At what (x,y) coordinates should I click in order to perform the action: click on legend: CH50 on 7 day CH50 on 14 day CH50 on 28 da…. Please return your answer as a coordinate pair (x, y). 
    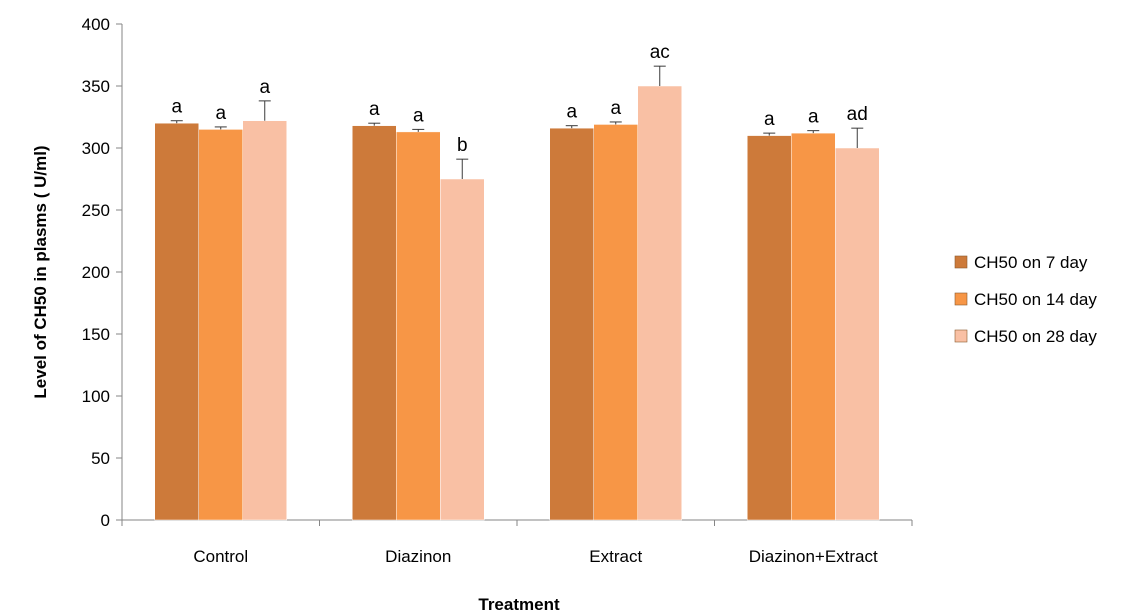
    Looking at the image, I should click on (1025, 299).